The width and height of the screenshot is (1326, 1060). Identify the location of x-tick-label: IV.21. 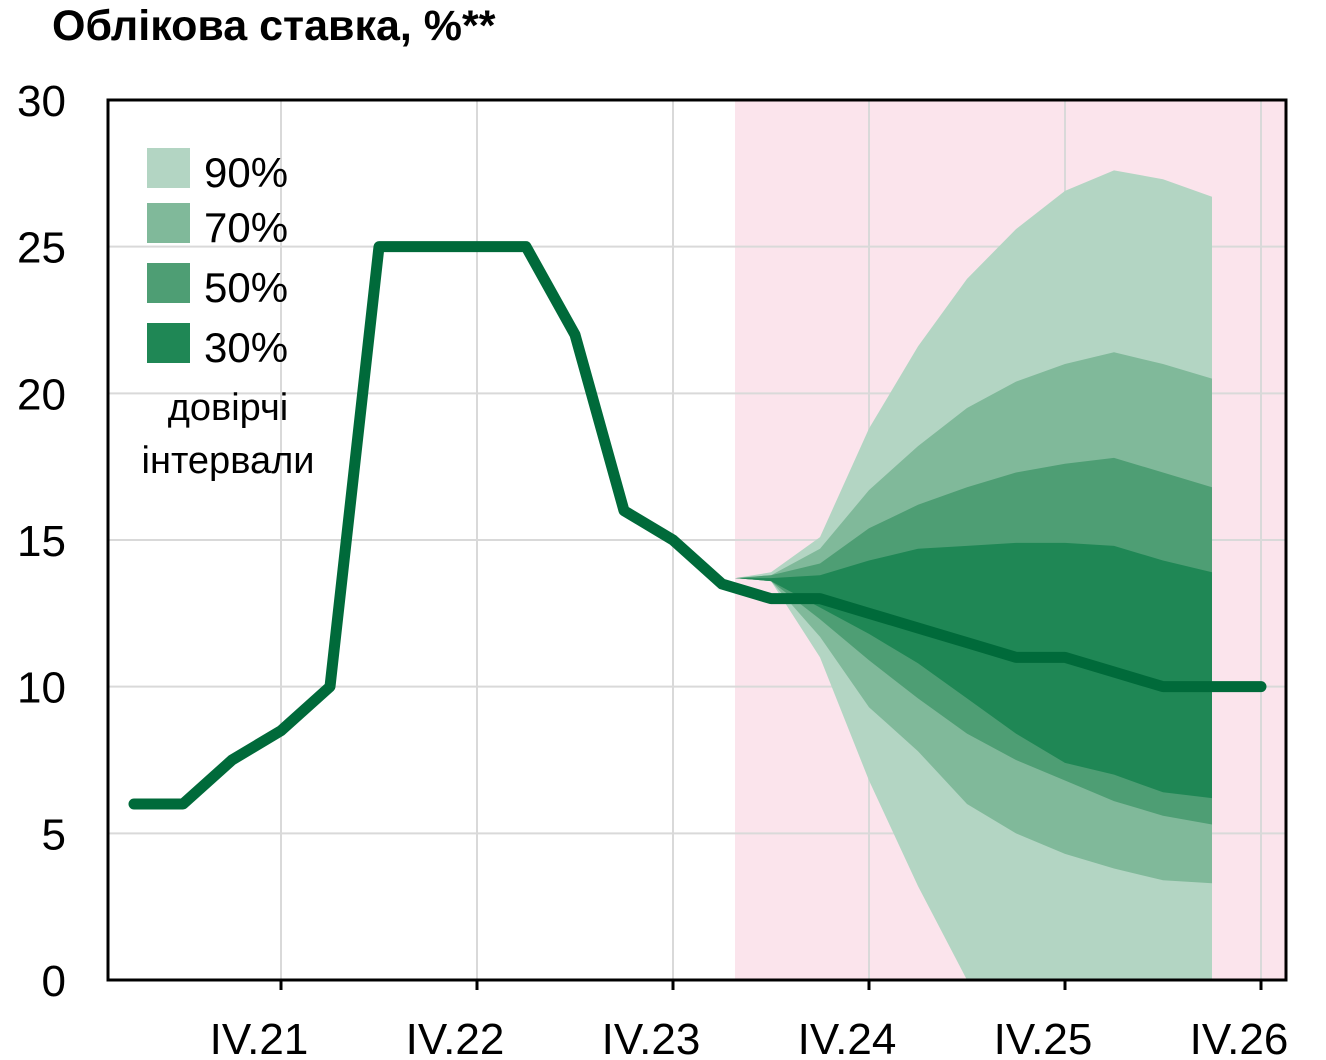
(259, 1037).